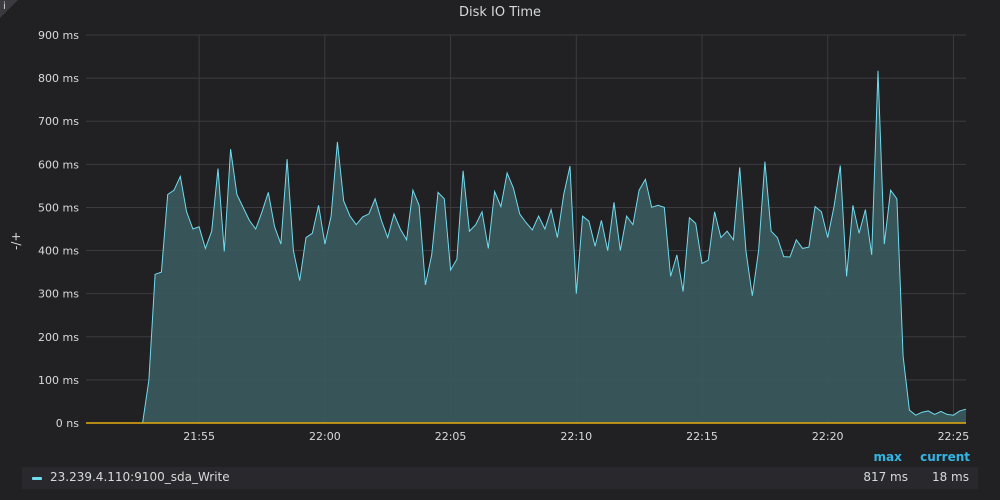 This screenshot has height=500, width=1000. I want to click on y-tick-label: 100 ms, so click(58, 380).